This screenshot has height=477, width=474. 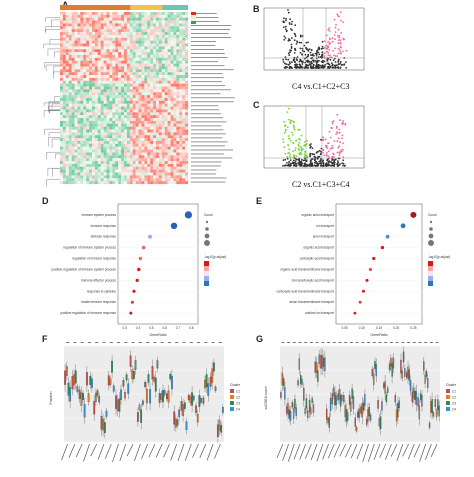 What do you see at coordinates (137, 280) in the screenshot?
I see `go-term-dot` at bounding box center [137, 280].